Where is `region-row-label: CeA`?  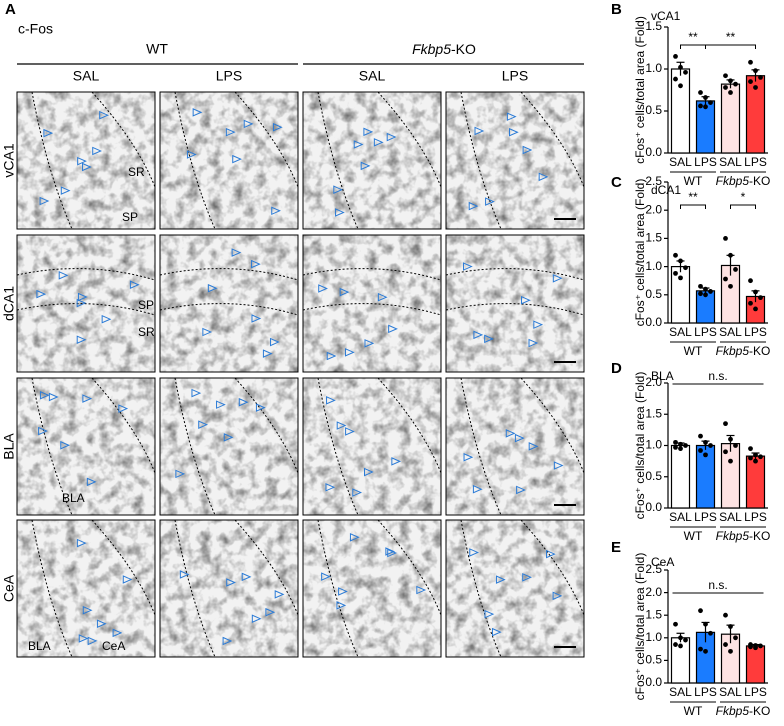 region-row-label: CeA is located at coordinates (9, 588).